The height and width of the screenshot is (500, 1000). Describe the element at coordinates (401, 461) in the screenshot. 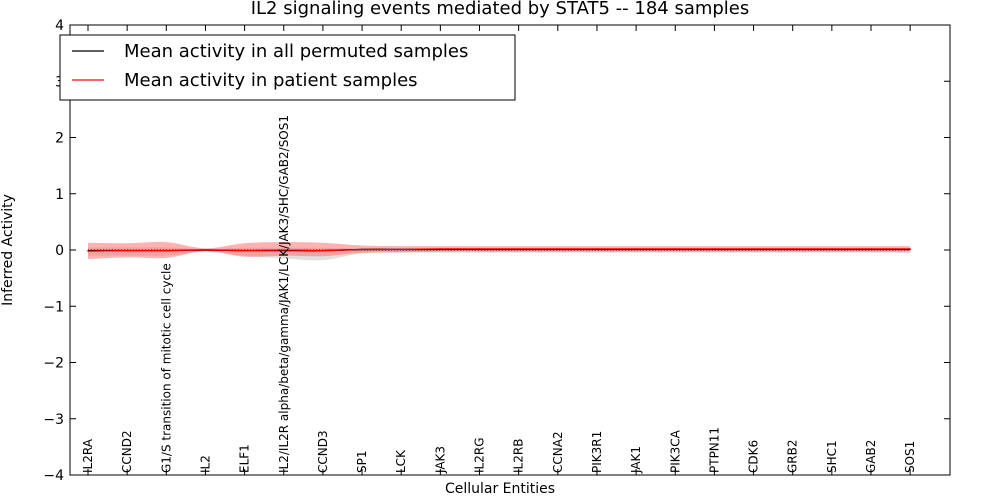

I see `x-category-label: LCK` at that location.